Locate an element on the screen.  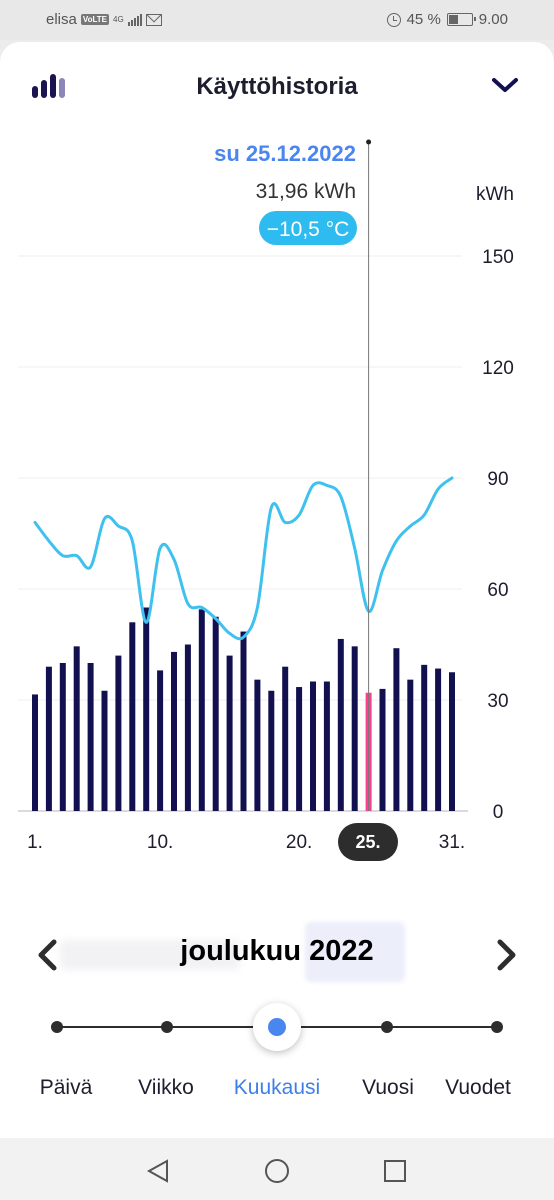
system-nav-bar is located at coordinates (277, 1169).